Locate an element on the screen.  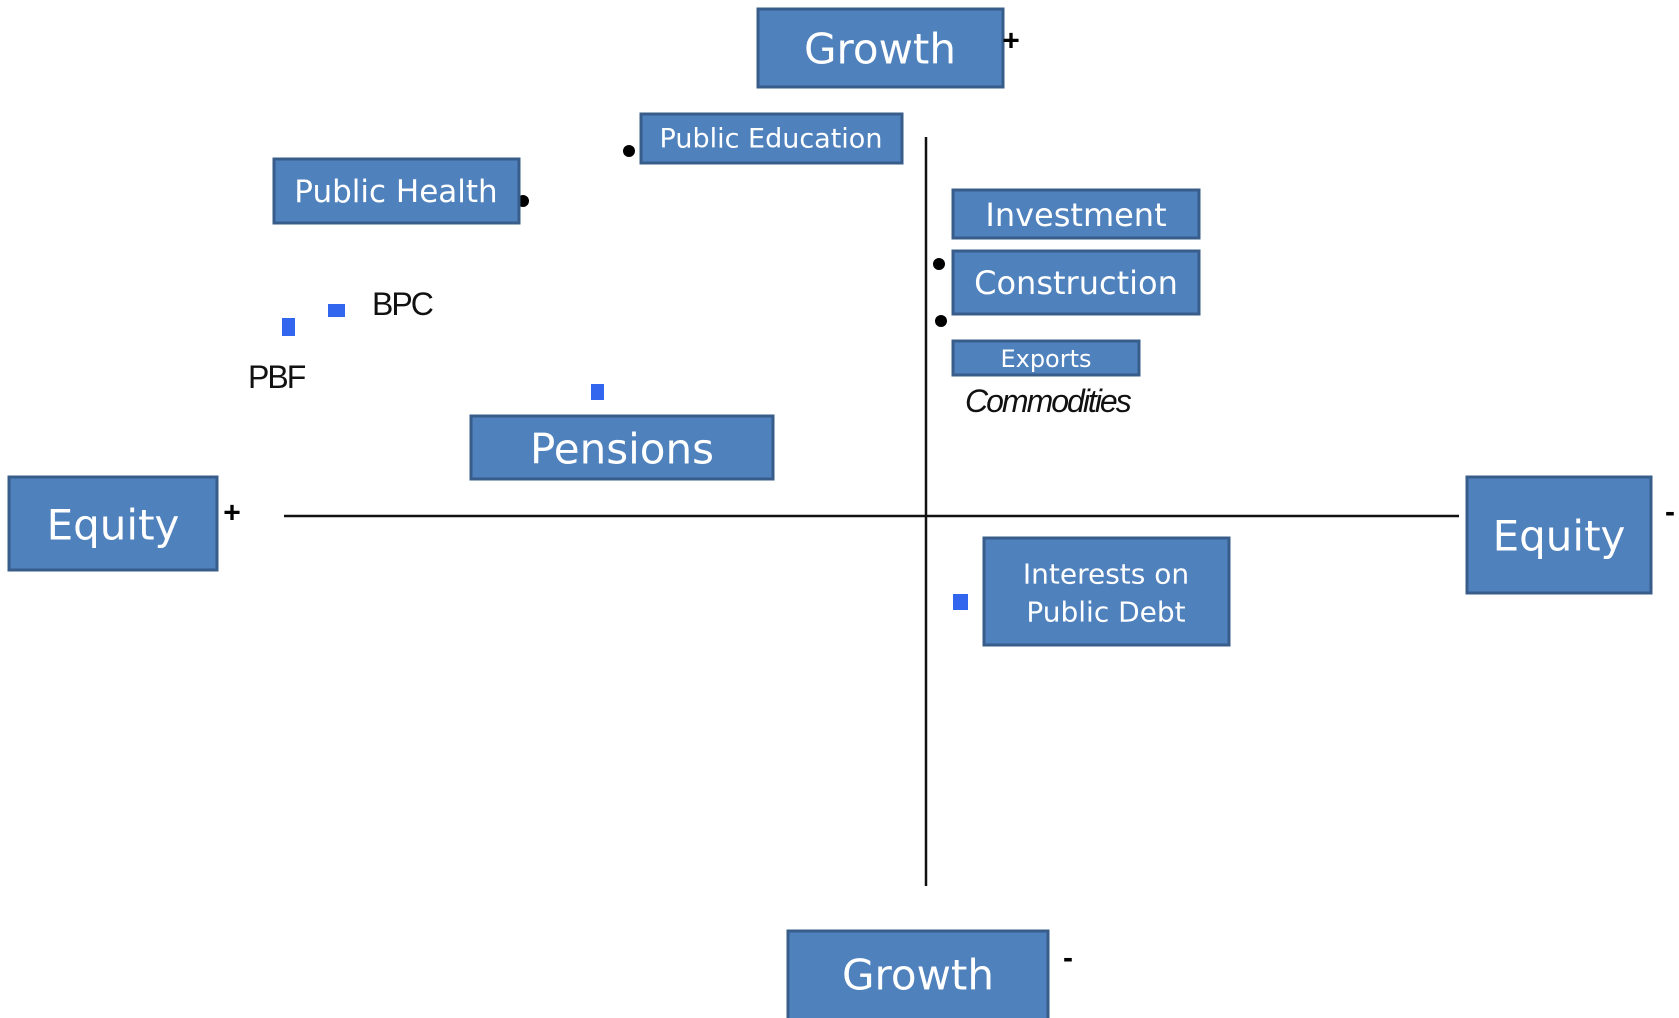
axis-label-bottom: Growth is located at coordinates (918, 975).